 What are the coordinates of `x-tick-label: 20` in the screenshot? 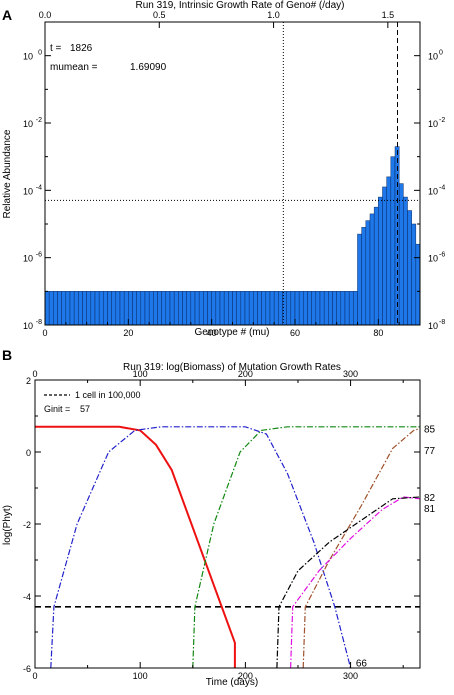 It's located at (128, 333).